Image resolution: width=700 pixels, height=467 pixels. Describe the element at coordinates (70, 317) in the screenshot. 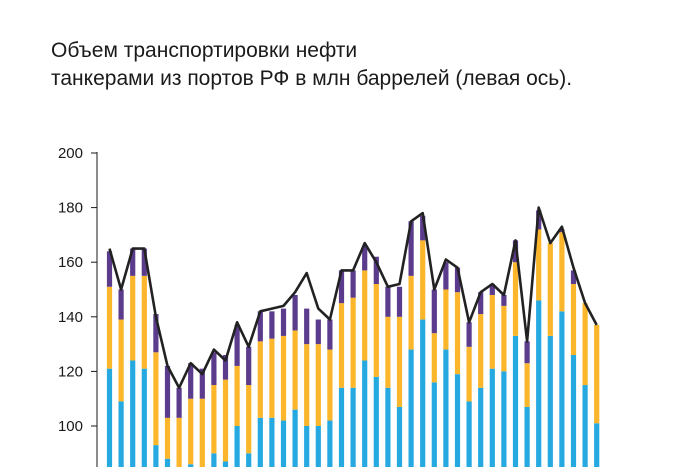

I see `y-tick-label: 140` at that location.